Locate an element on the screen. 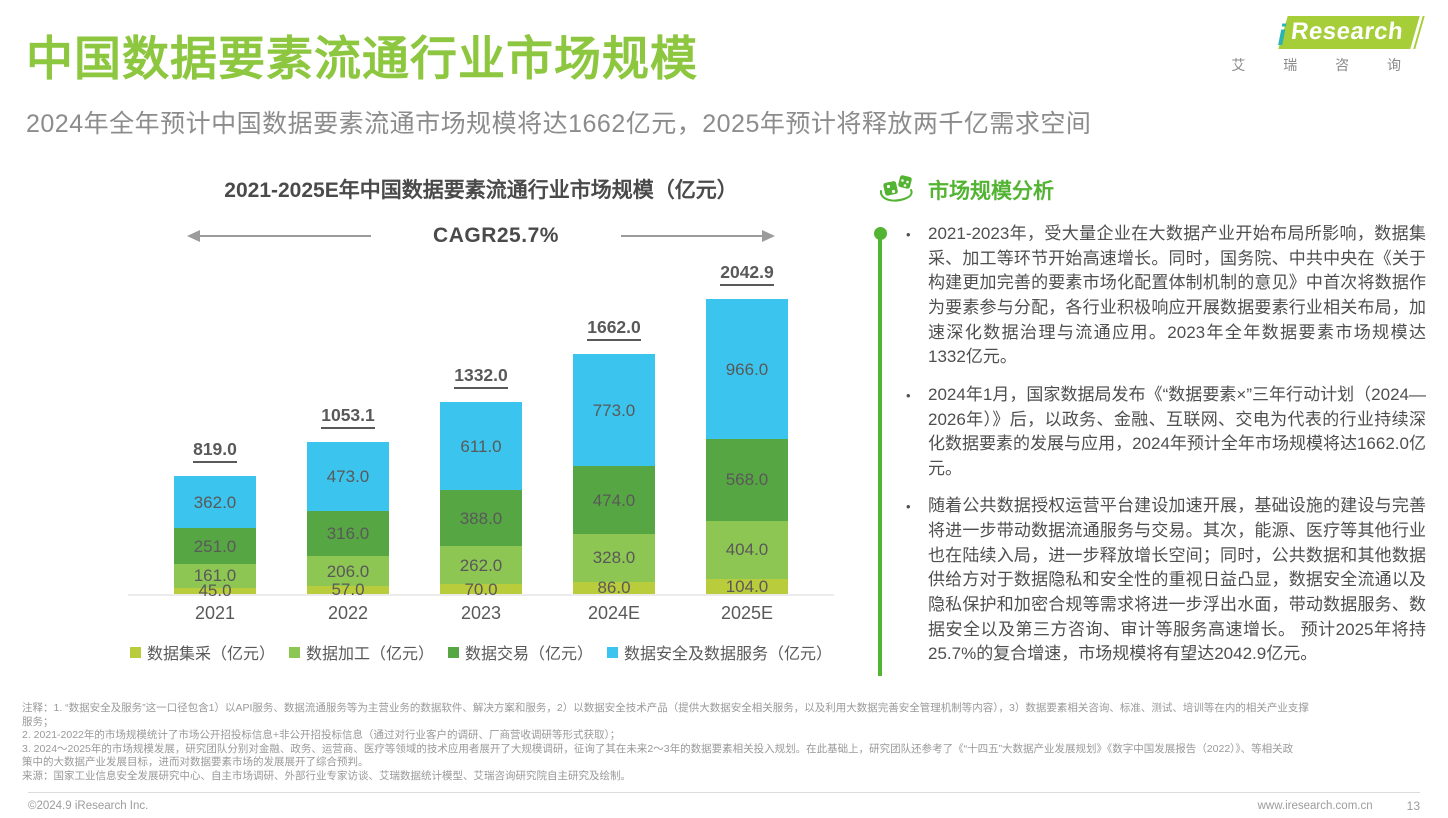  cagr-left-arrow-icon is located at coordinates (279, 236).